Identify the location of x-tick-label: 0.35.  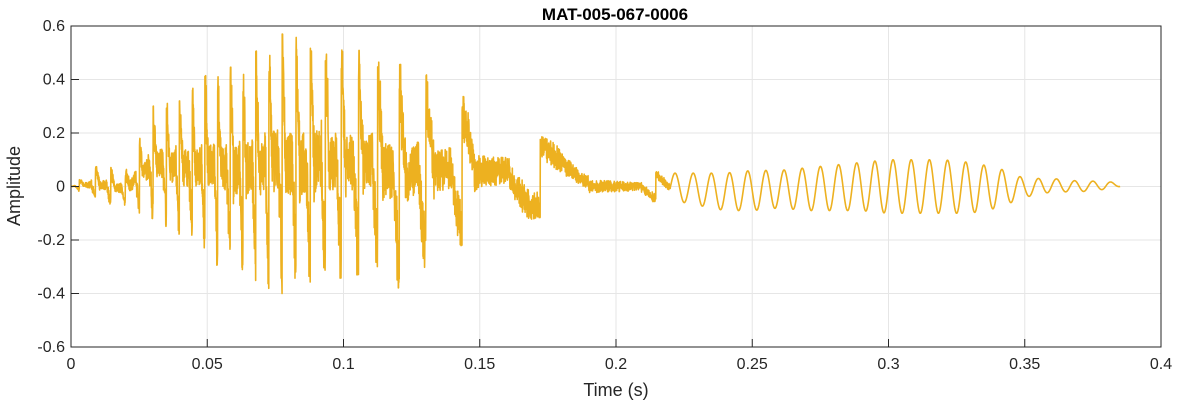
(1024, 364).